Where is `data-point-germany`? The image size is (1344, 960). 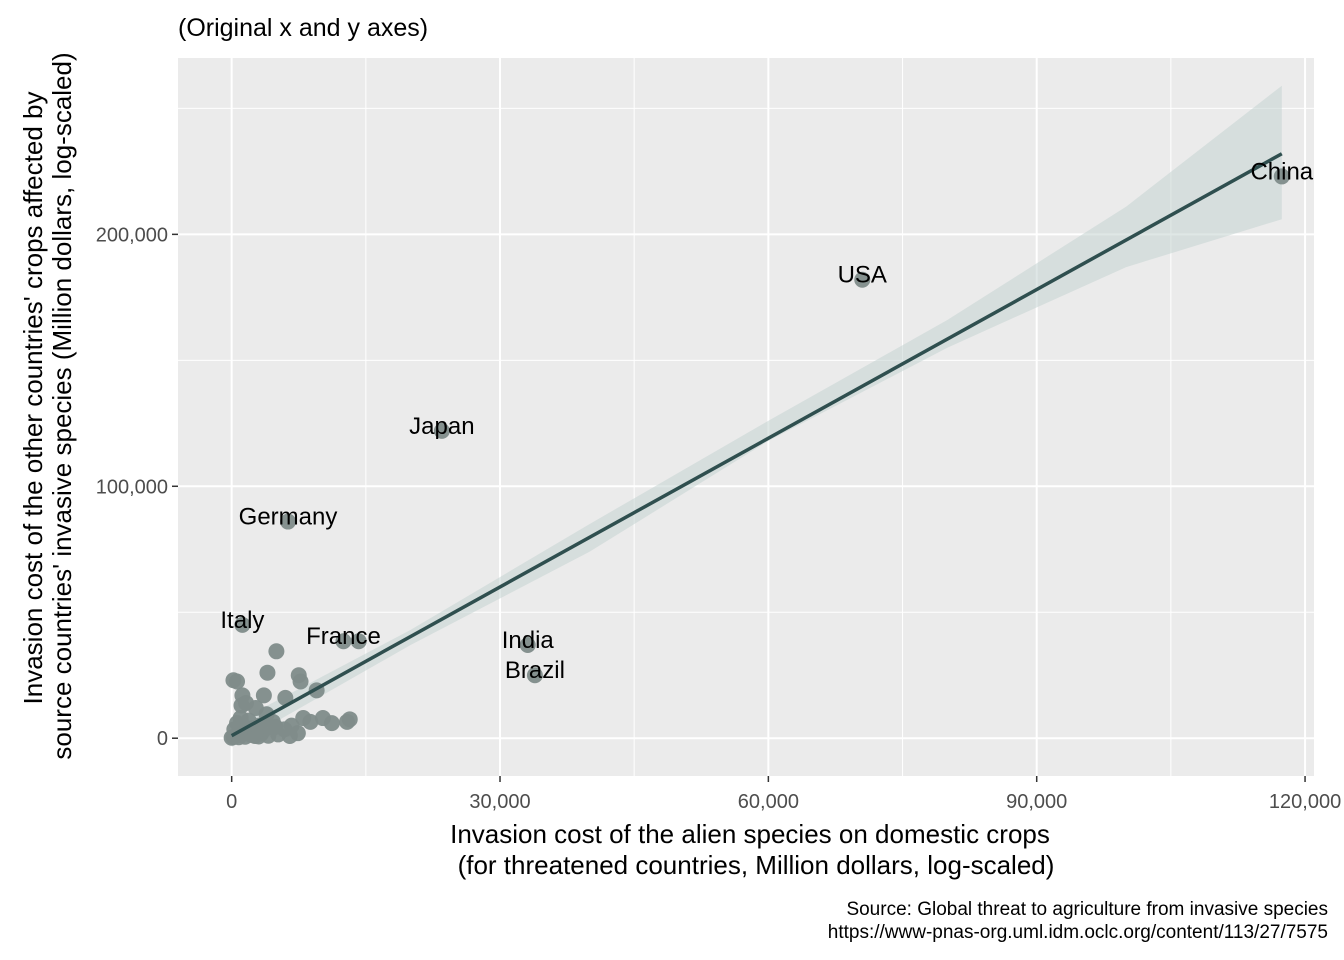 data-point-germany is located at coordinates (288, 521).